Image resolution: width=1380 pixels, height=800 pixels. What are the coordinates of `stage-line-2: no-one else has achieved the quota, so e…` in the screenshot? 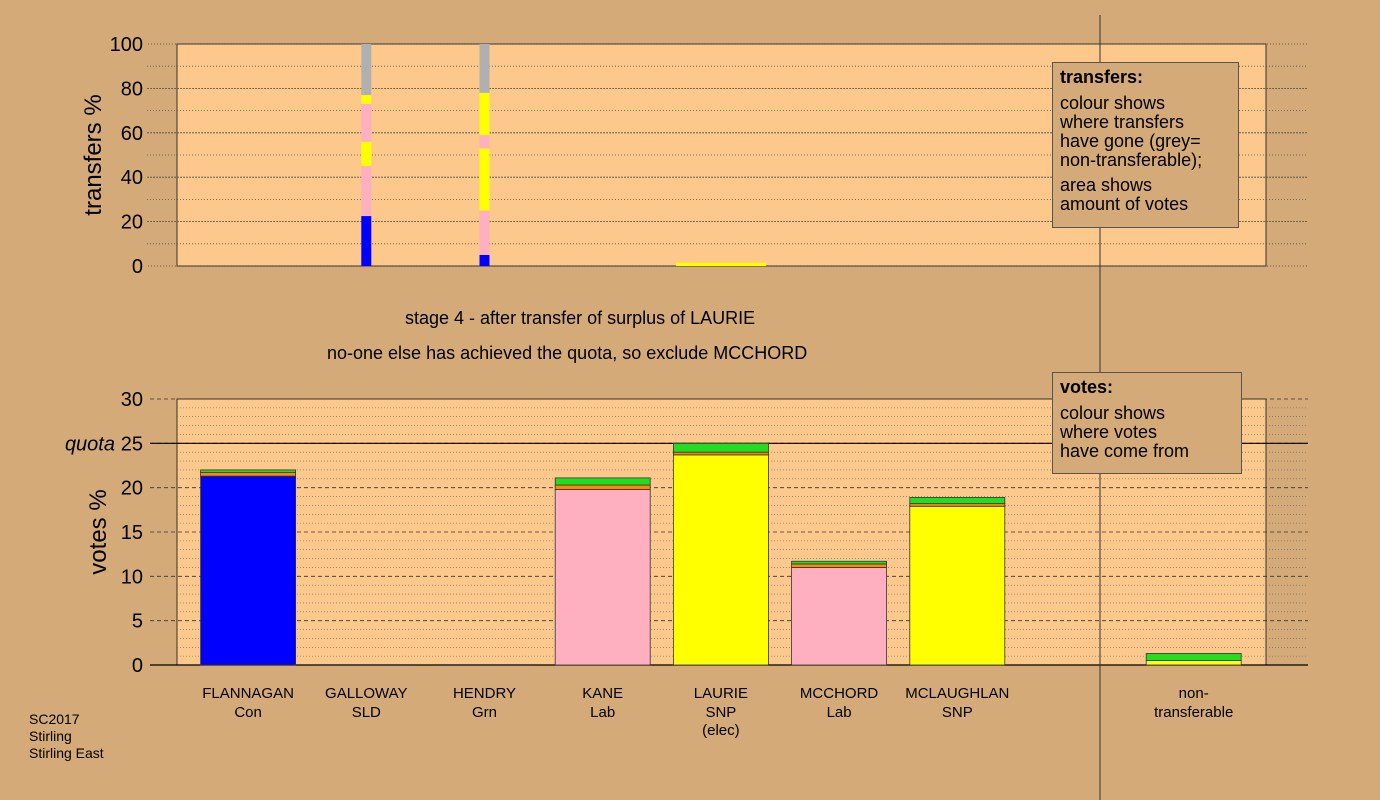 It's located at (567, 353).